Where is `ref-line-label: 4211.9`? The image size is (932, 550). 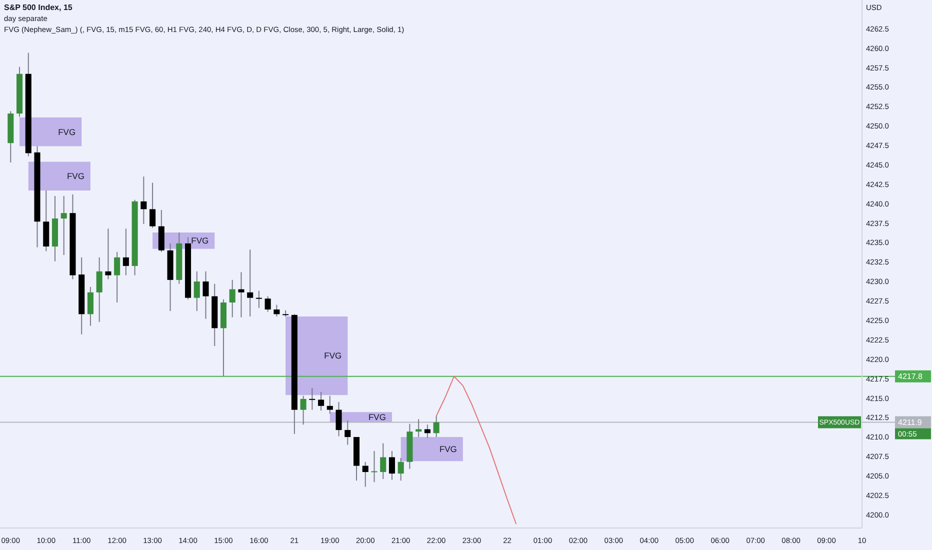
ref-line-label: 4211.9 is located at coordinates (910, 423).